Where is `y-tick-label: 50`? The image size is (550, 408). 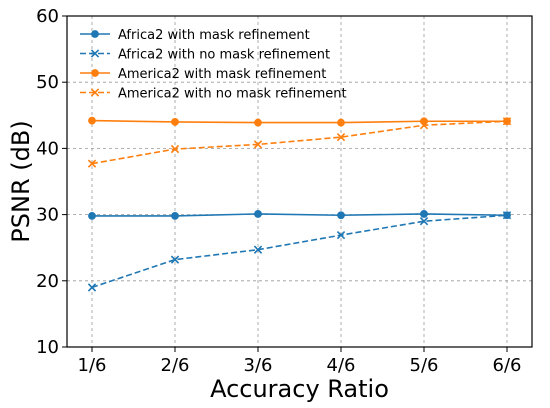
y-tick-label: 50 is located at coordinates (47, 82).